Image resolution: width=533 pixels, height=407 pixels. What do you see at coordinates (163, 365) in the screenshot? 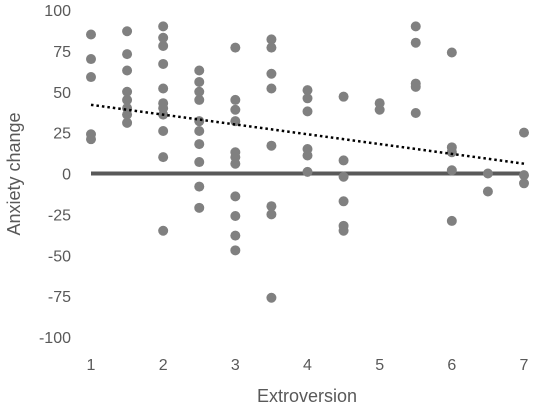
I see `x-tick-label: 2` at bounding box center [163, 365].